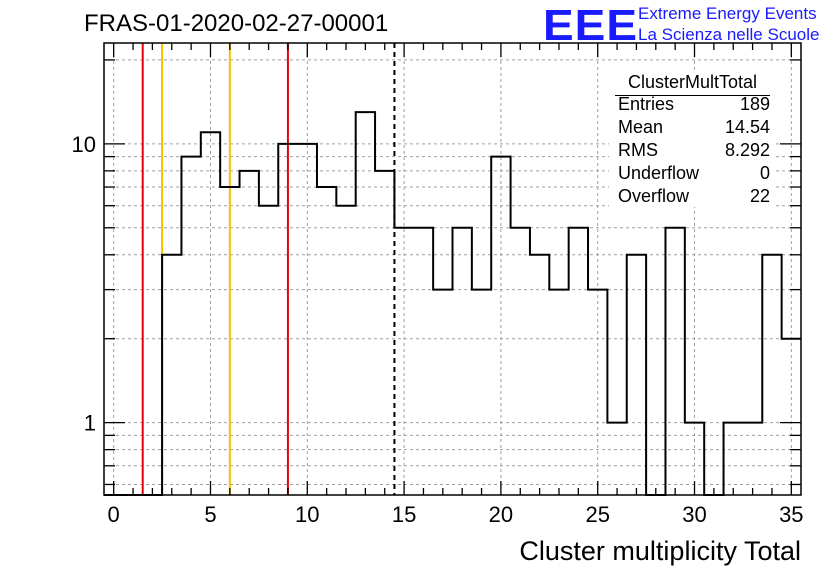 Image resolution: width=836 pixels, height=572 pixels. What do you see at coordinates (236, 23) in the screenshot?
I see `chart-title: FRAS-01-2020-02-27-00001` at bounding box center [236, 23].